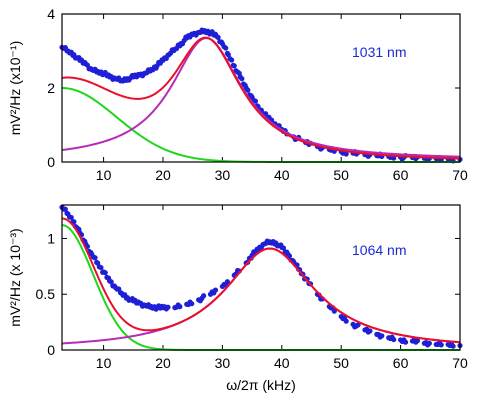 This screenshot has width=477, height=402. What do you see at coordinates (51, 238) in the screenshot?
I see `y-tick-label: 1` at bounding box center [51, 238].